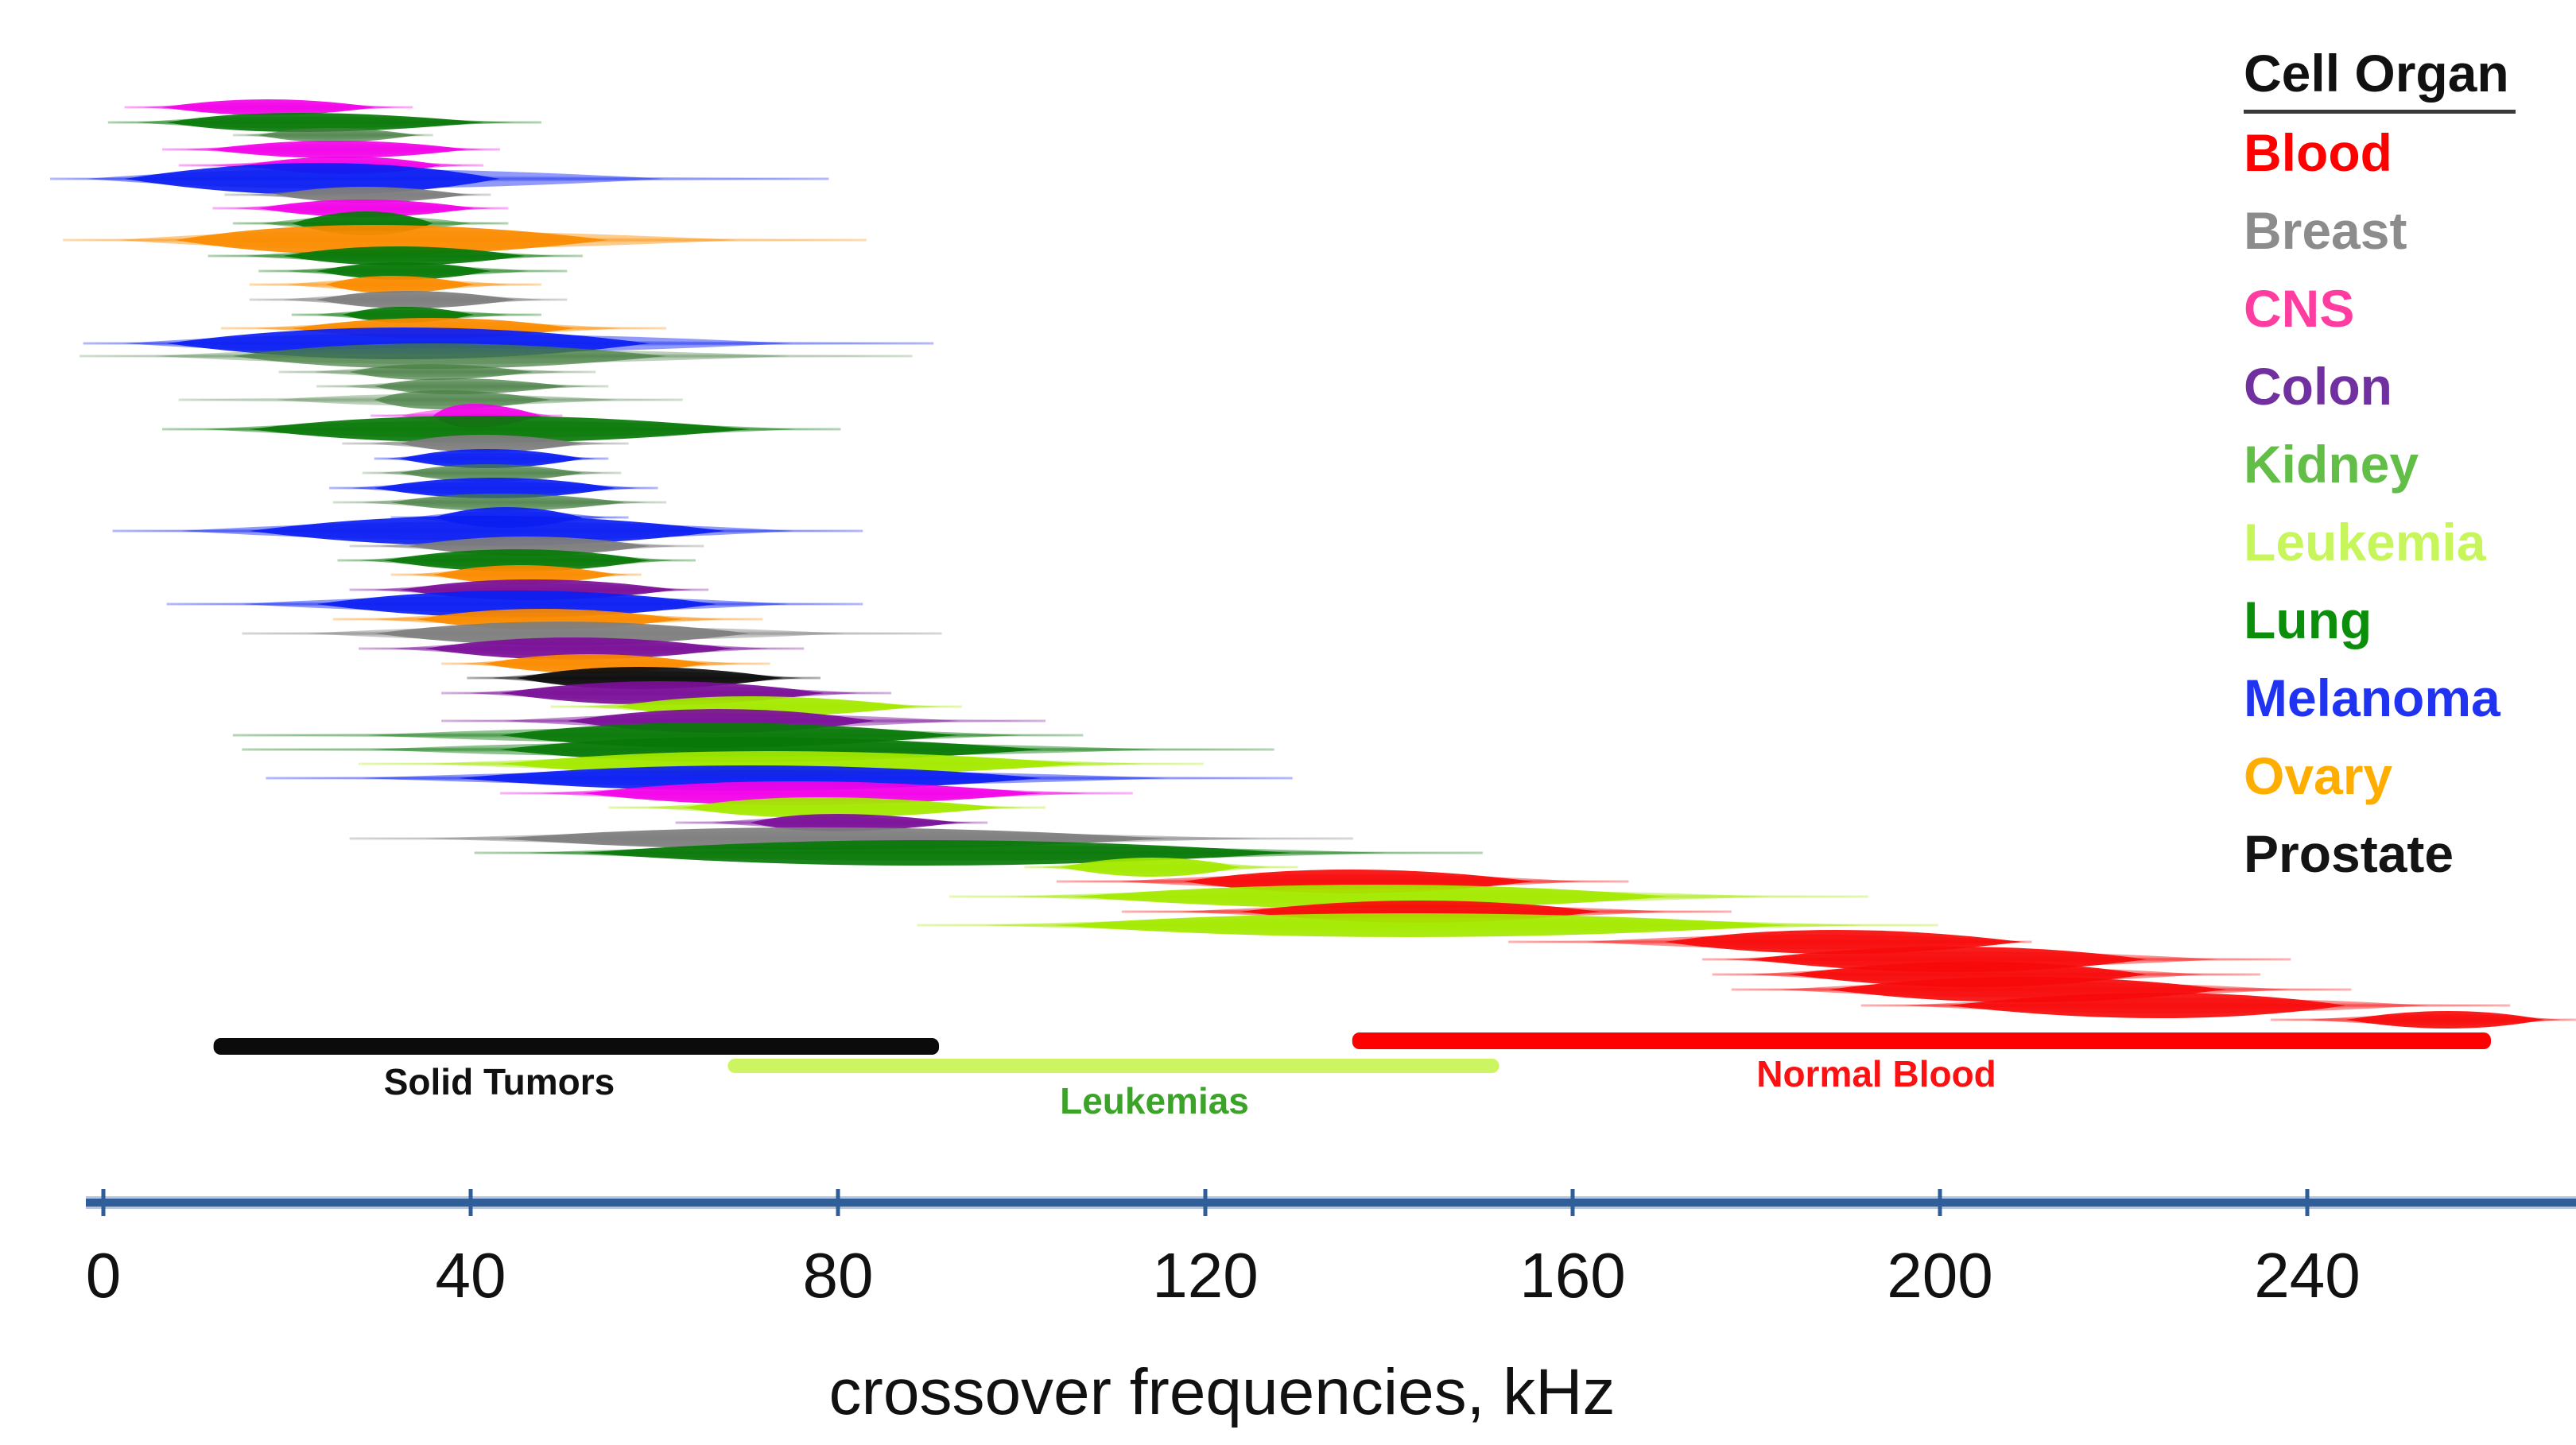 This screenshot has width=2576, height=1445. Describe the element at coordinates (1222, 1392) in the screenshot. I see `x-axis-label: crossover frequencies, kHz` at that location.